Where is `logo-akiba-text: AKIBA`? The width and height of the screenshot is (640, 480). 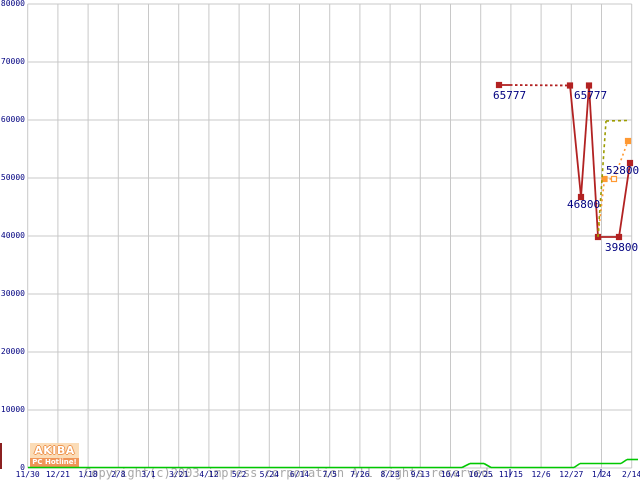 logo-akiba-text: AKIBA is located at coordinates (54, 450).